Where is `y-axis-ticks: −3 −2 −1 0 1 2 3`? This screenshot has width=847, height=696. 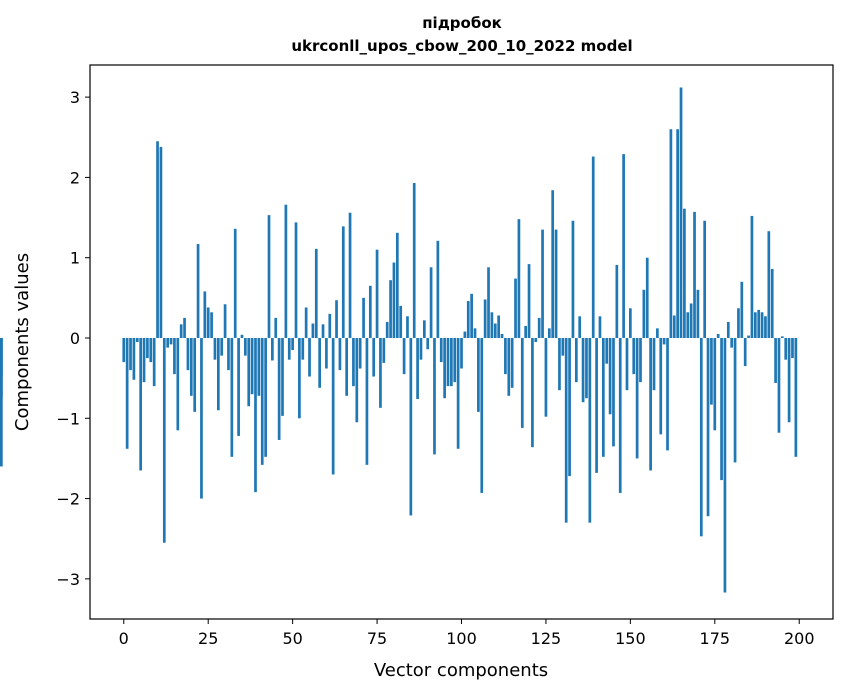
y-axis-ticks: −3 −2 −1 0 1 2 3 is located at coordinates (73, 338).